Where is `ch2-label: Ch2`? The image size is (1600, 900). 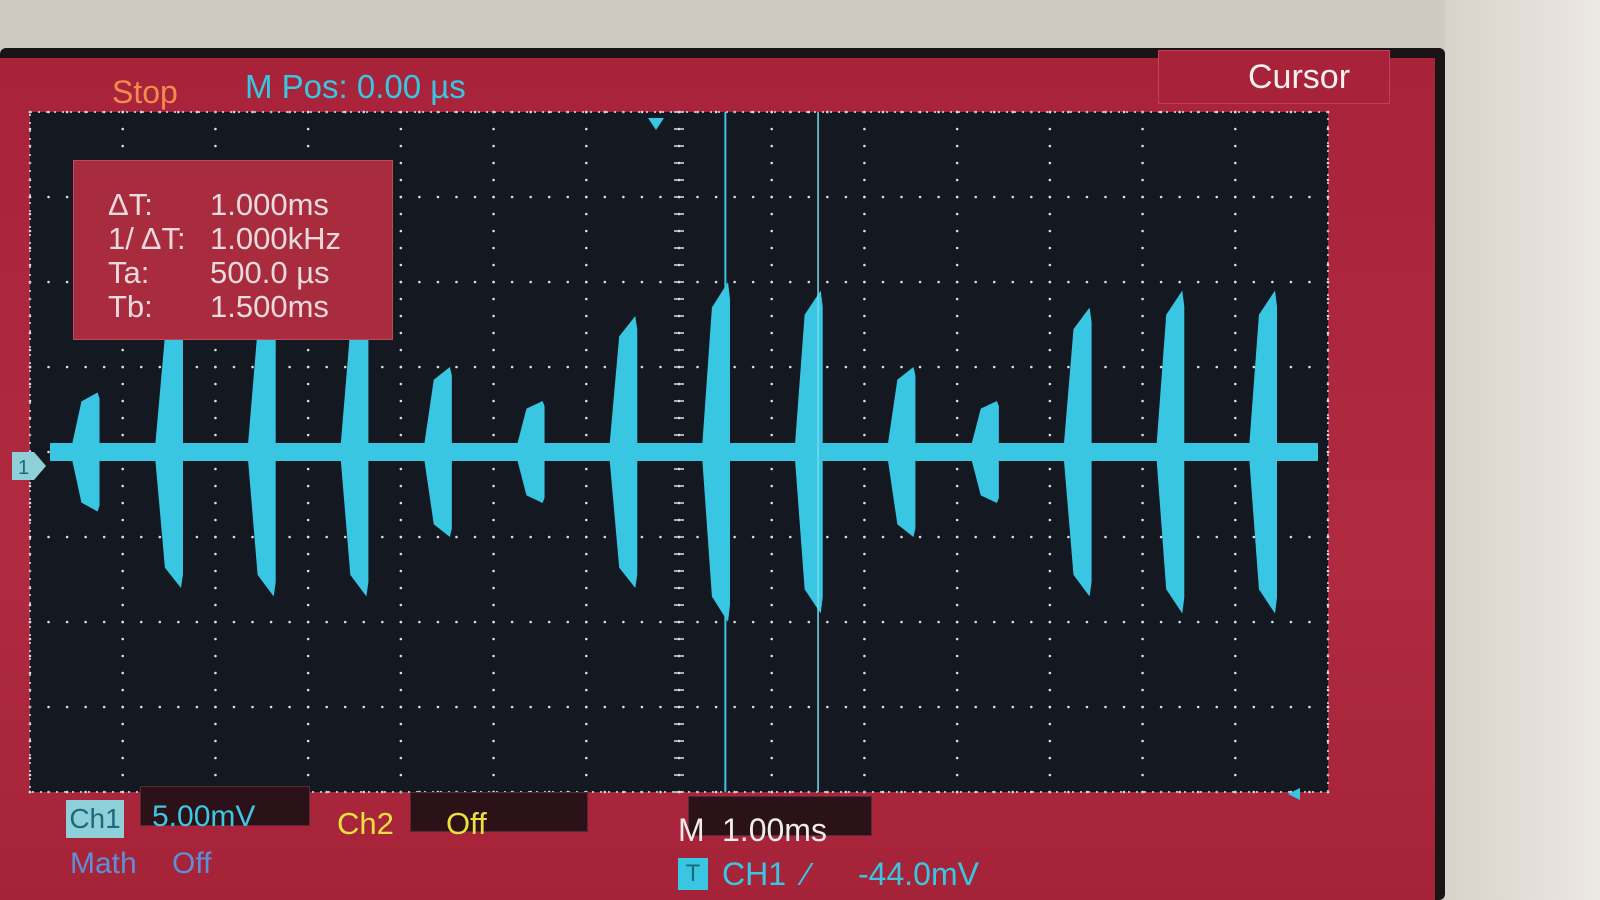
ch2-label: Ch2 is located at coordinates (365, 823).